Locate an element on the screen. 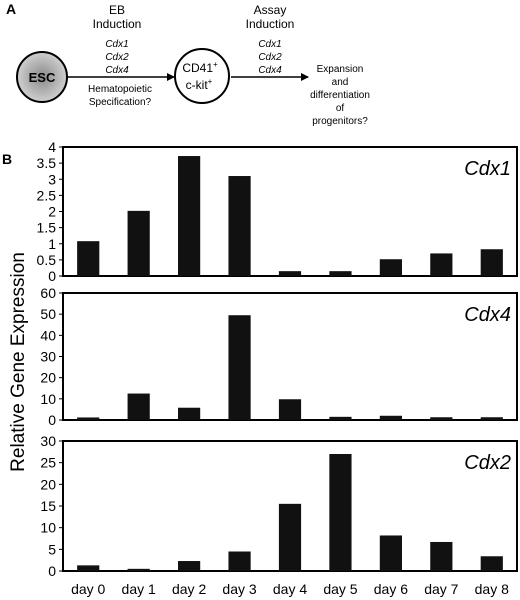  outcome-line3: differentiation is located at coordinates (340, 95).